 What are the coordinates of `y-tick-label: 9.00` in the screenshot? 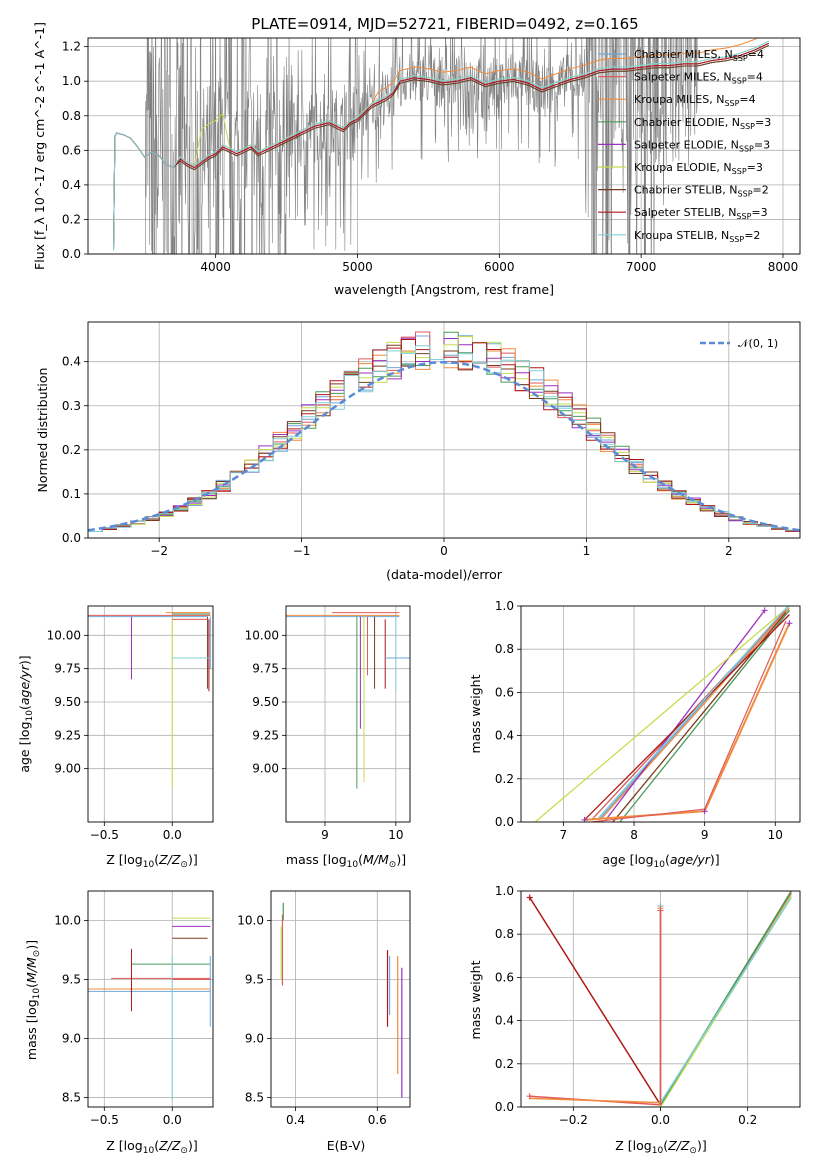 It's located at (67, 769).